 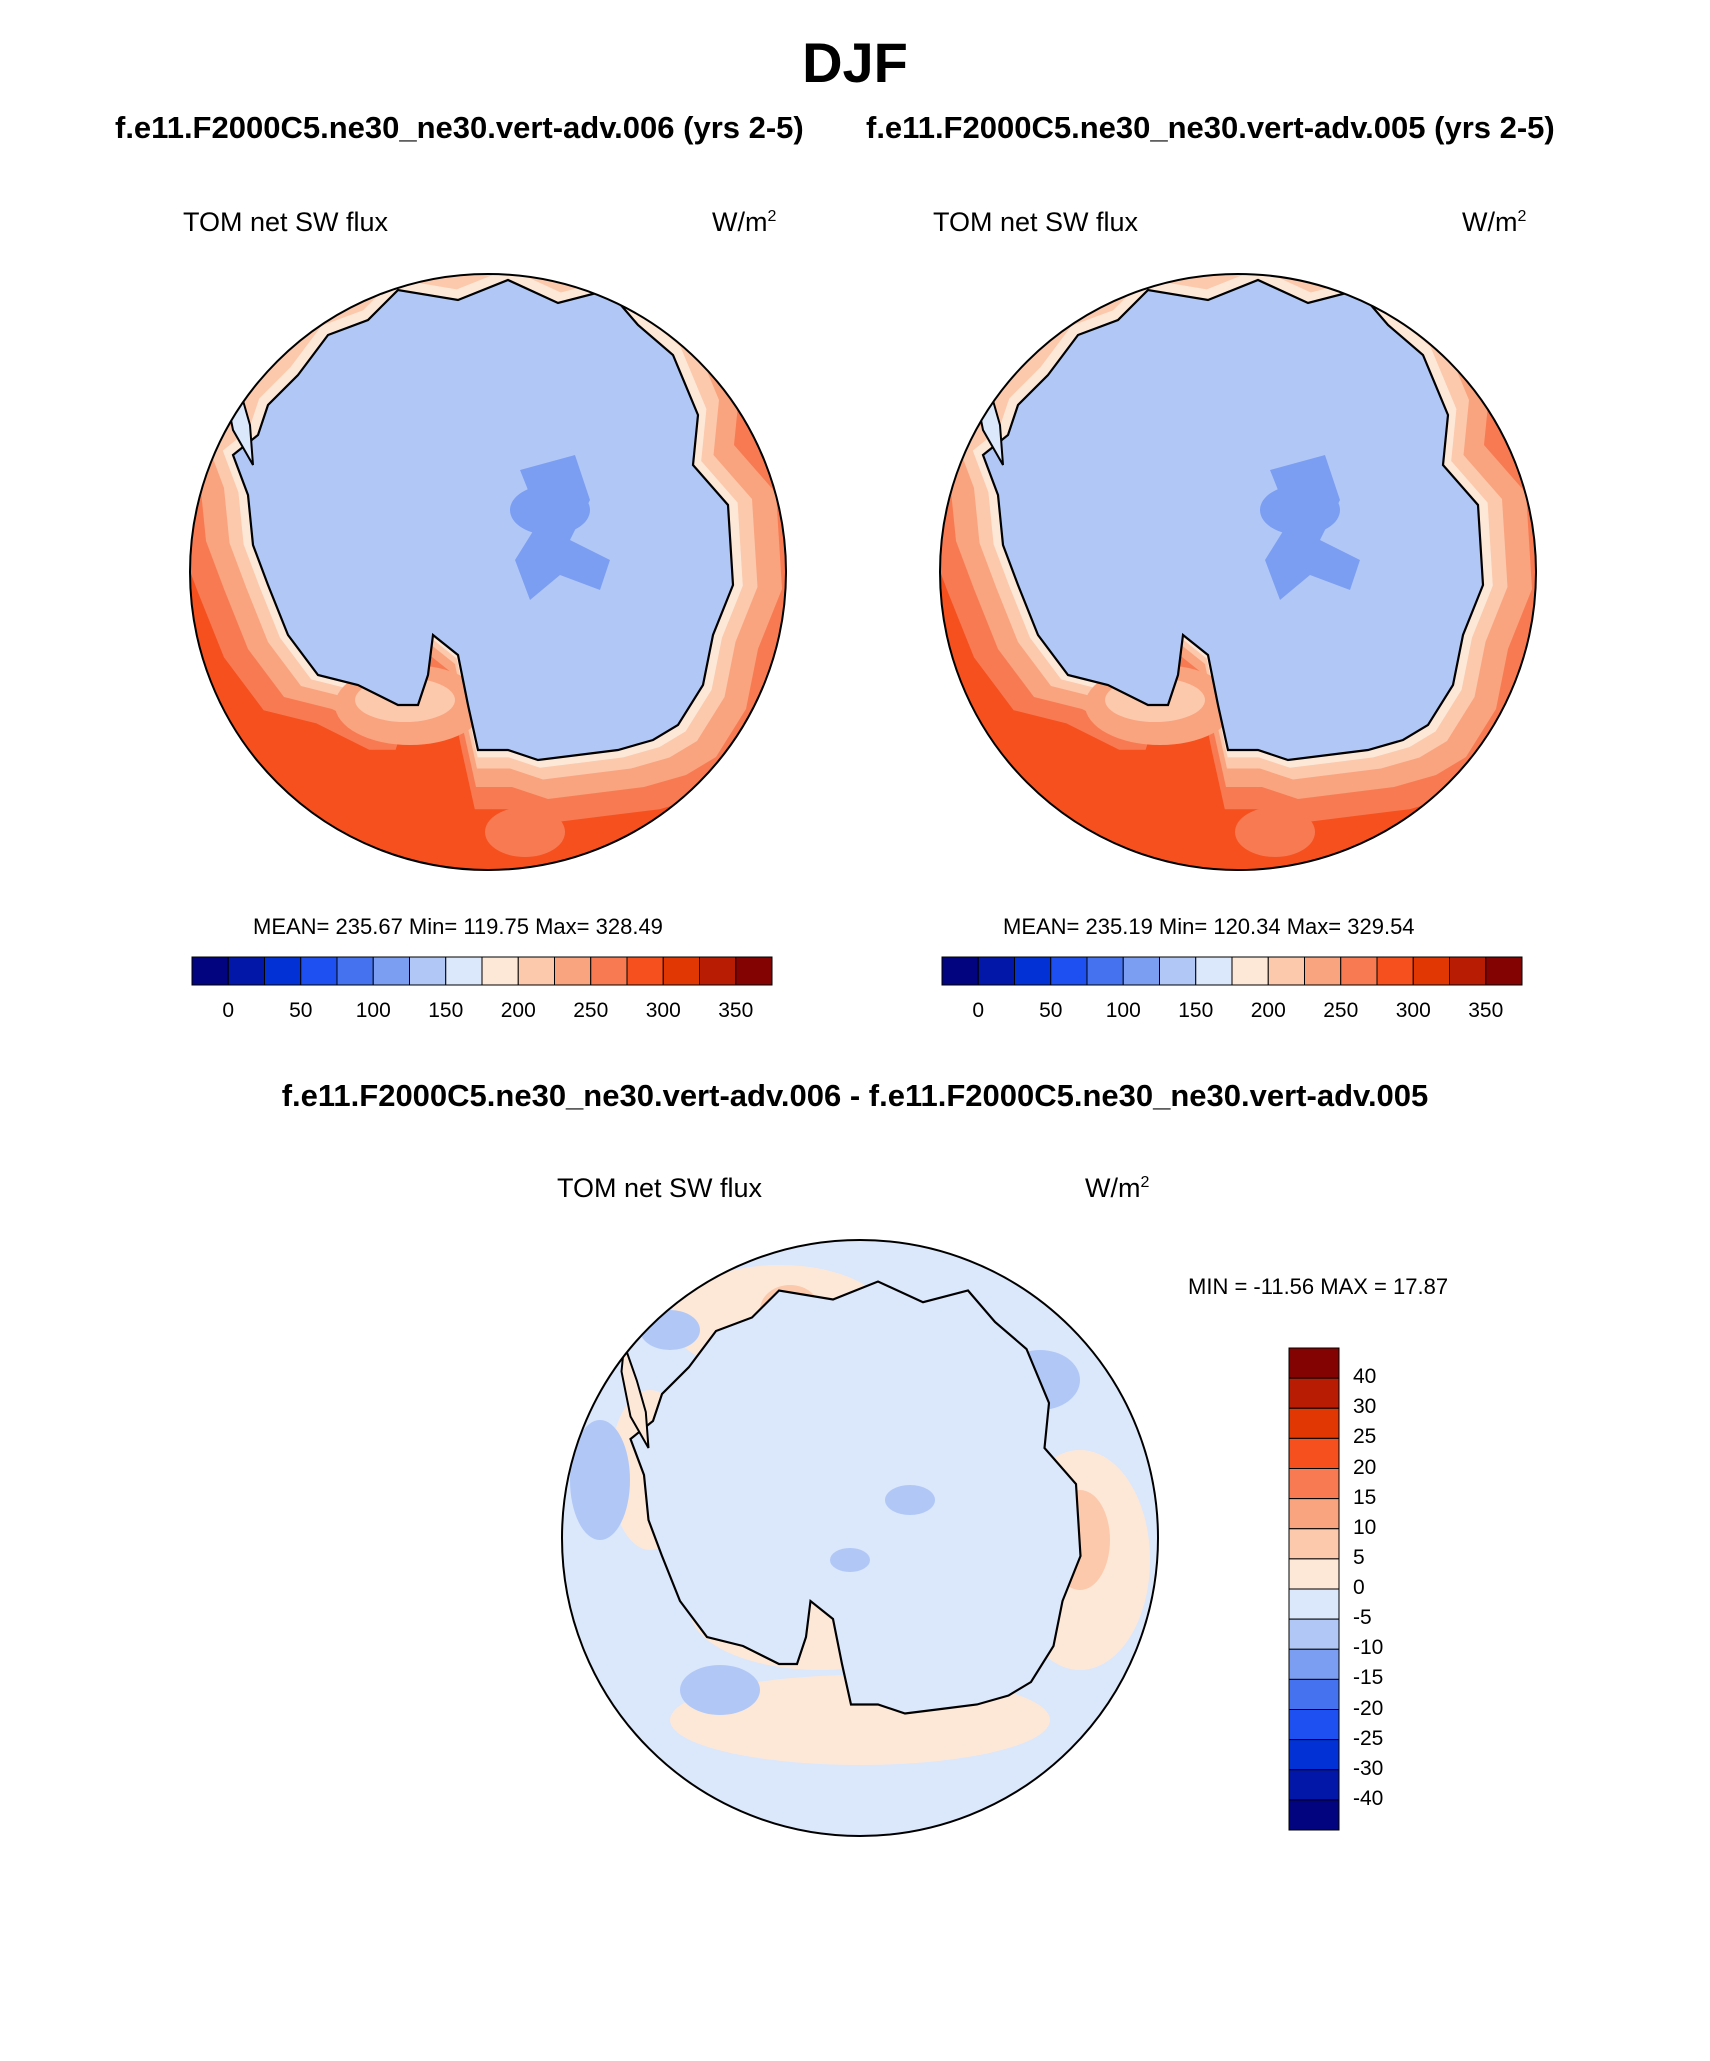 What do you see at coordinates (1123, 1010) in the screenshot?
I see `panel-2-colorbar-tick-label: 100` at bounding box center [1123, 1010].